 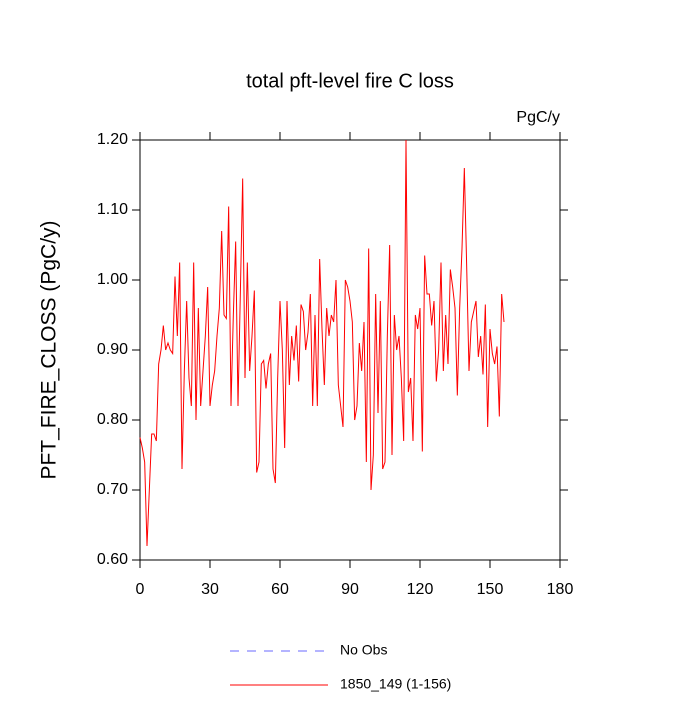 I want to click on y-tick-label: 0.60, so click(x=112, y=559).